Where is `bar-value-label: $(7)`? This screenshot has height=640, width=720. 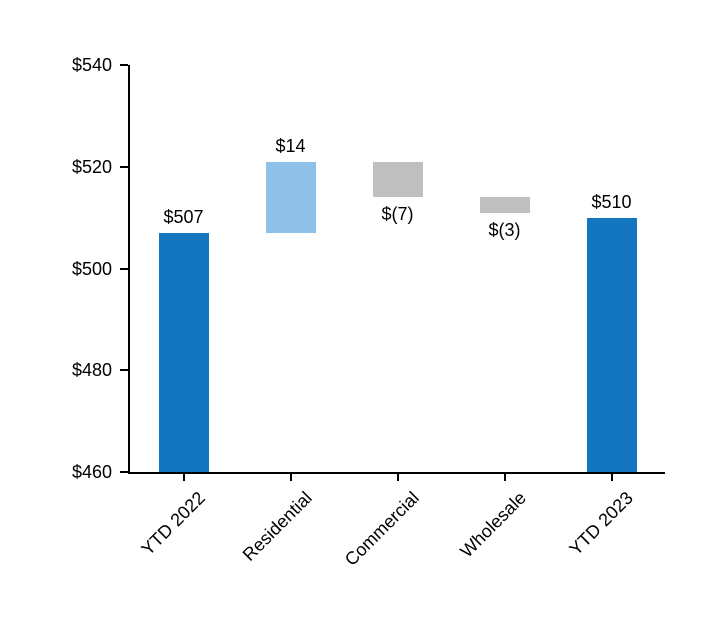 bar-value-label: $(7) is located at coordinates (397, 214).